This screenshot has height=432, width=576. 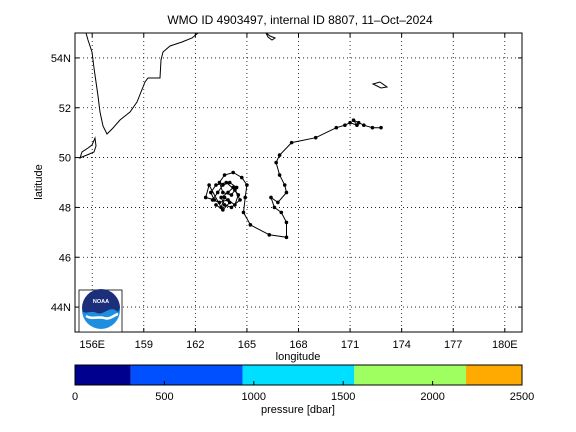 What do you see at coordinates (92, 345) in the screenshot?
I see `x-tick-label: 156E` at bounding box center [92, 345].